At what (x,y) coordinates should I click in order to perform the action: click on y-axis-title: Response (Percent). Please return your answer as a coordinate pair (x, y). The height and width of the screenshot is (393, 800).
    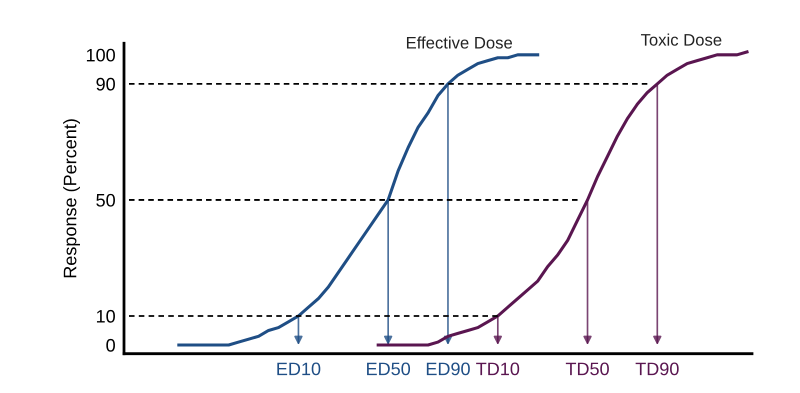
    Looking at the image, I should click on (71, 198).